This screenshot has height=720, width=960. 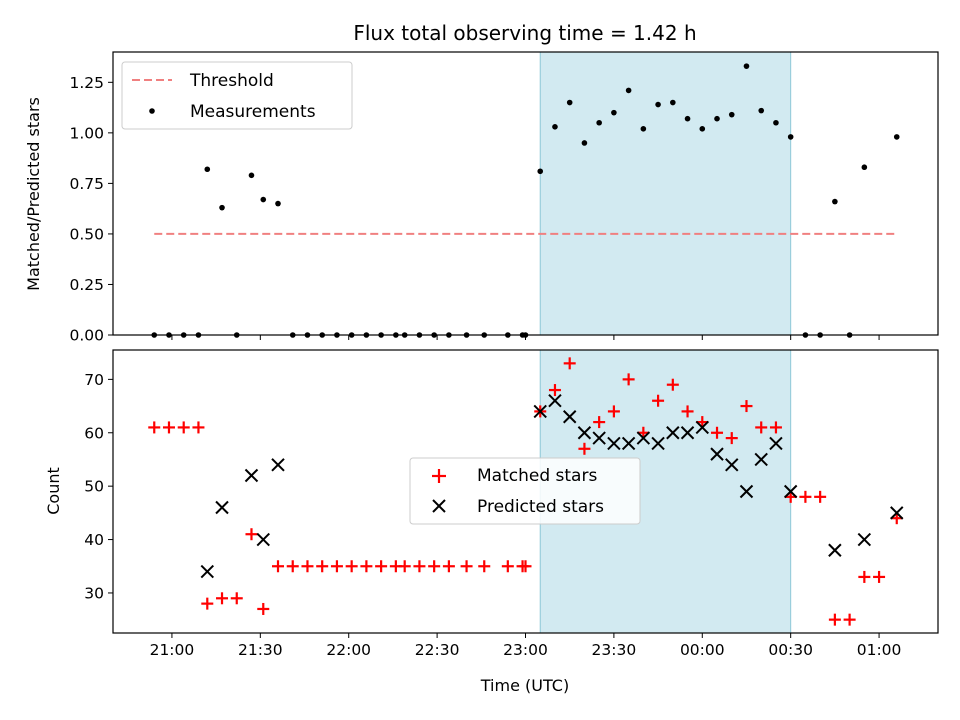 I want to click on count-legend: Matched stars Predicted stars, so click(x=525, y=491).